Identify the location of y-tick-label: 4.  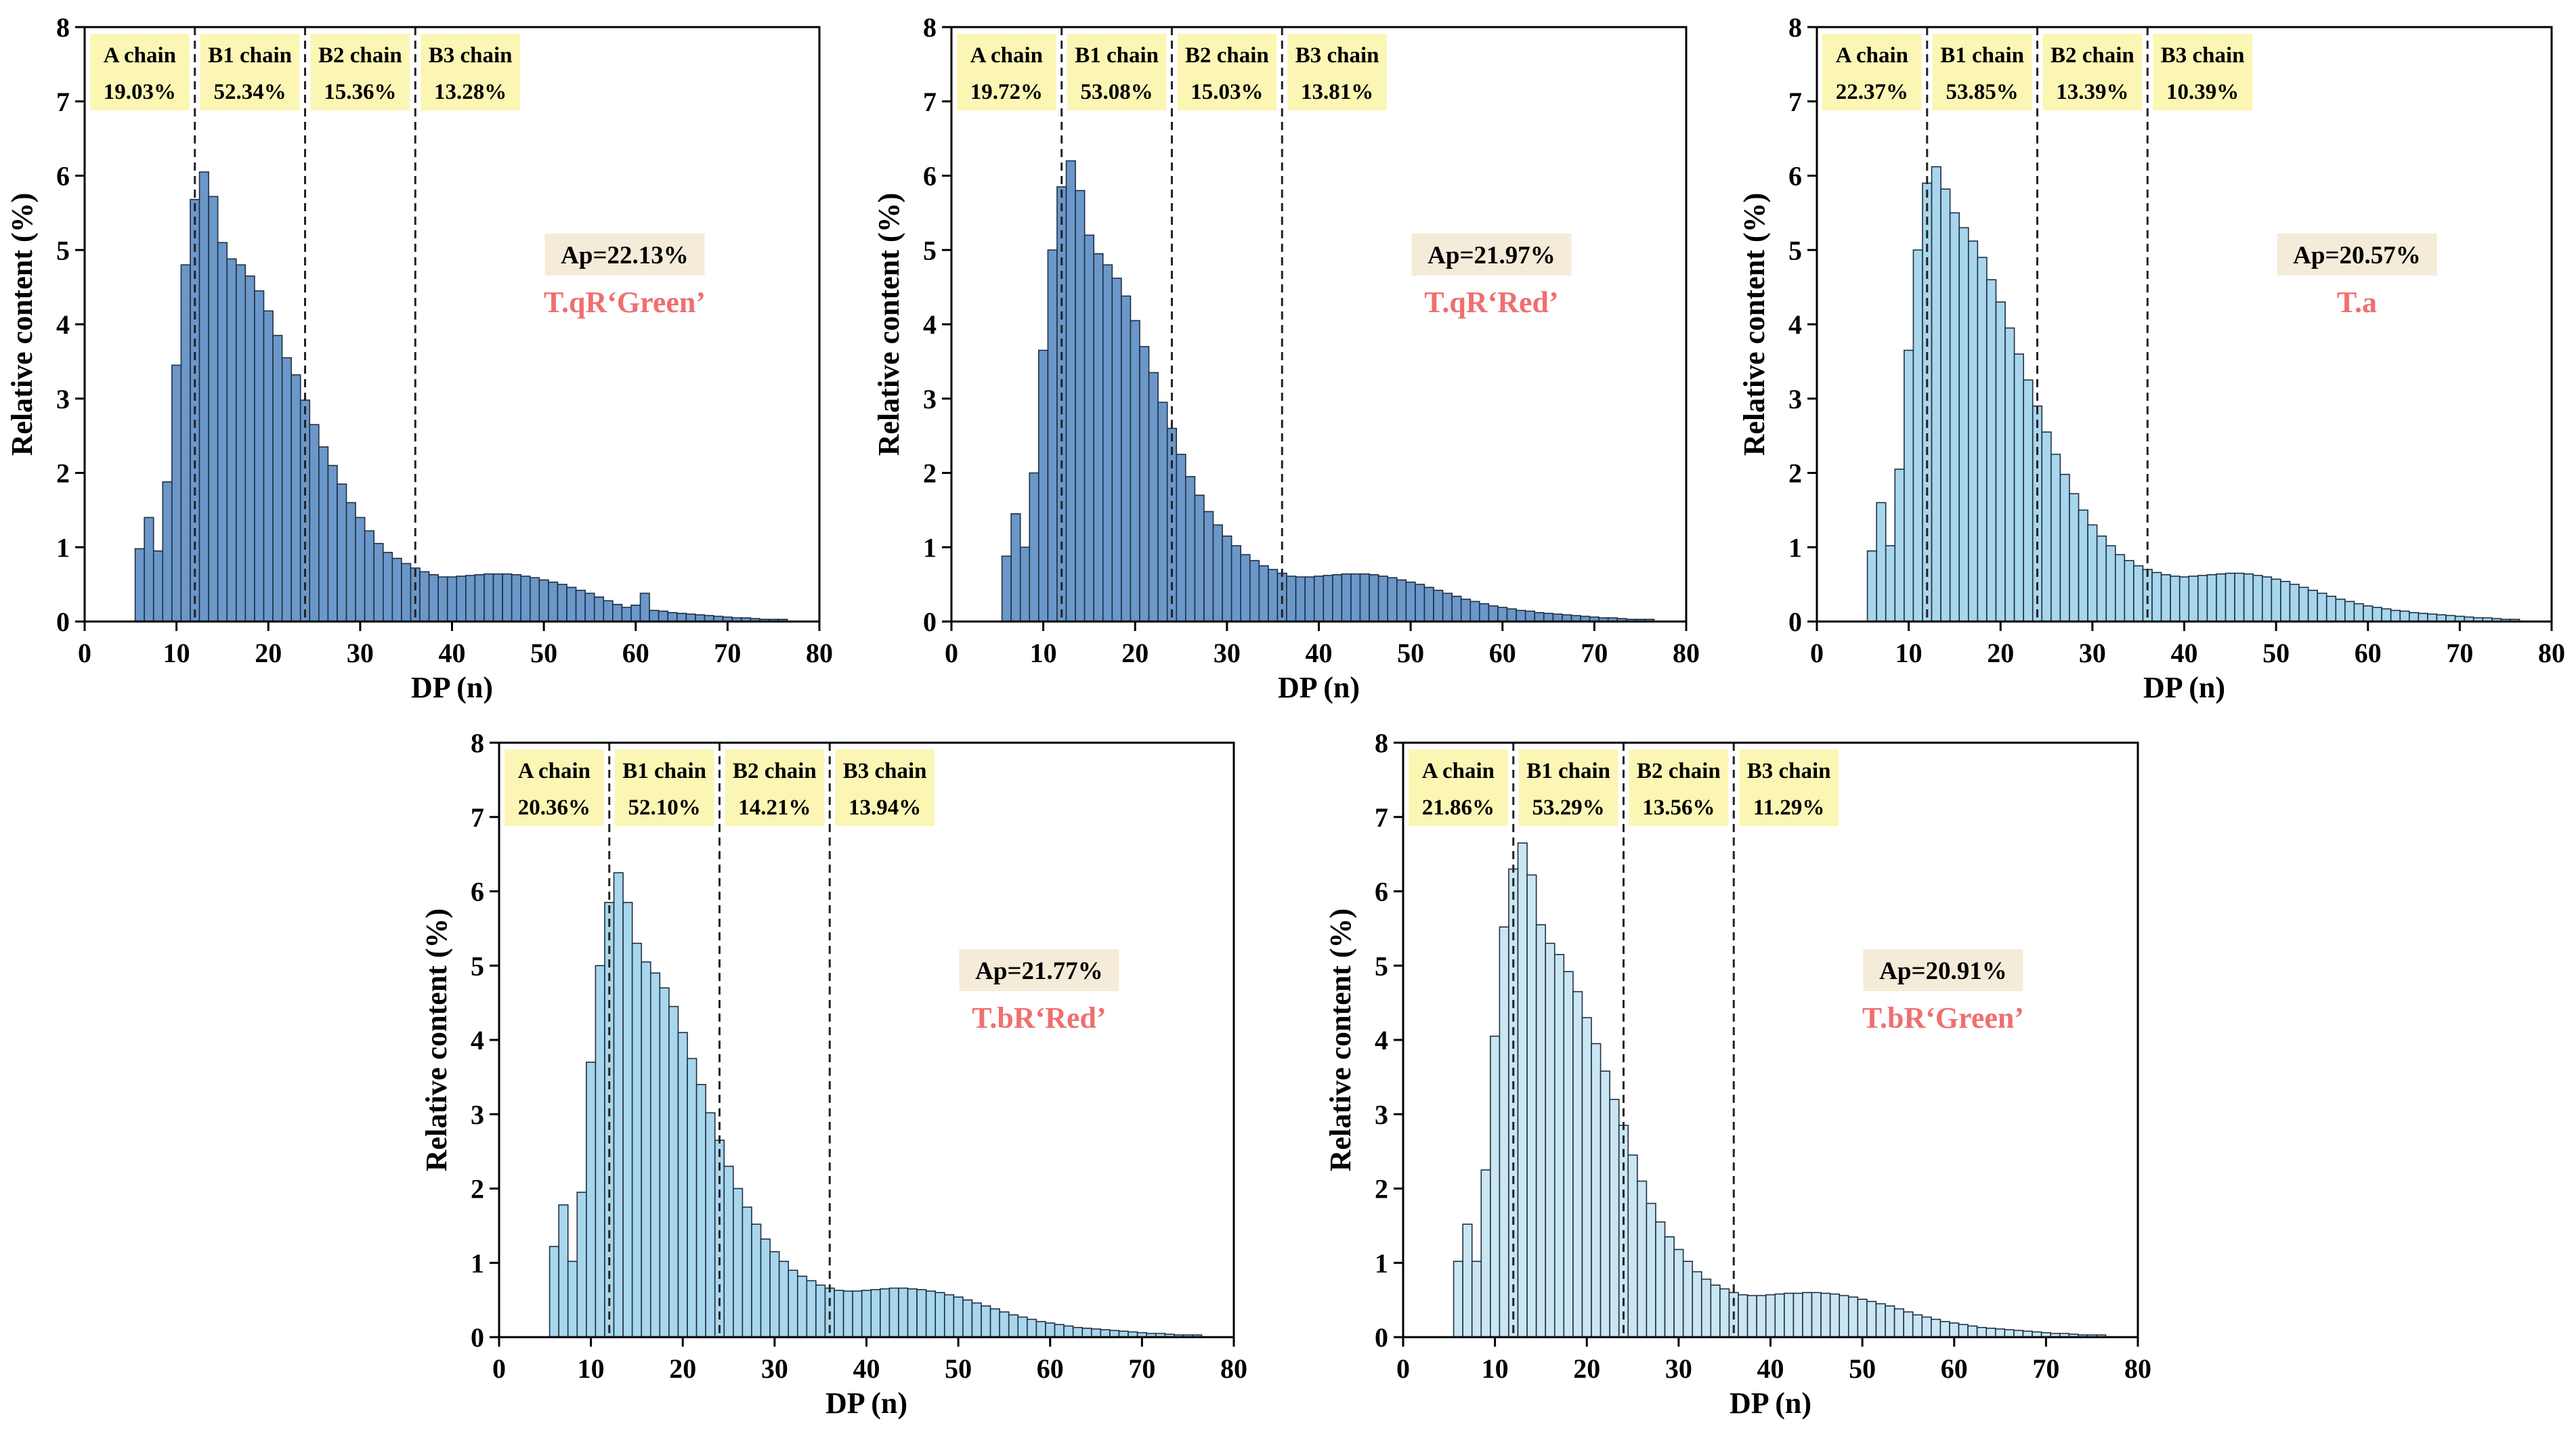
(1795, 324).